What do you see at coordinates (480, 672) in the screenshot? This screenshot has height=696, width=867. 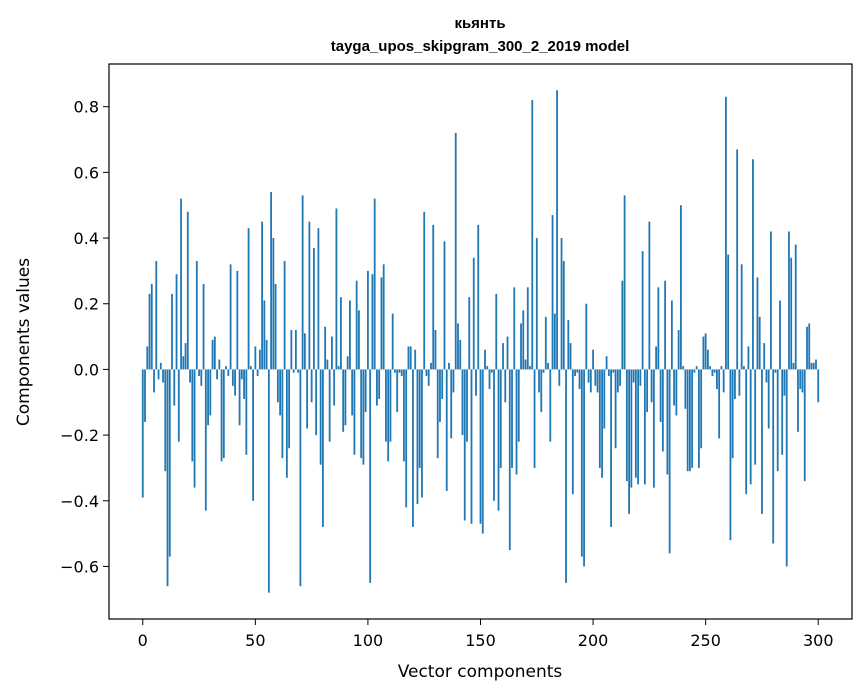 I see `x-axis-label: Vector components` at bounding box center [480, 672].